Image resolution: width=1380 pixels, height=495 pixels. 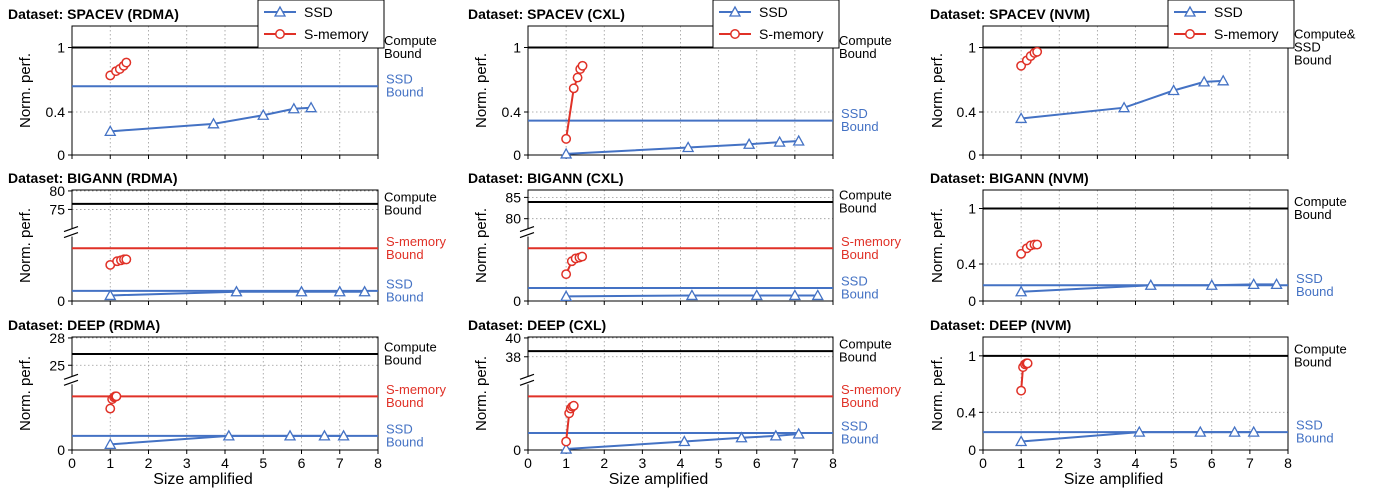 I want to click on x-tick-label: 3, so click(x=642, y=463).